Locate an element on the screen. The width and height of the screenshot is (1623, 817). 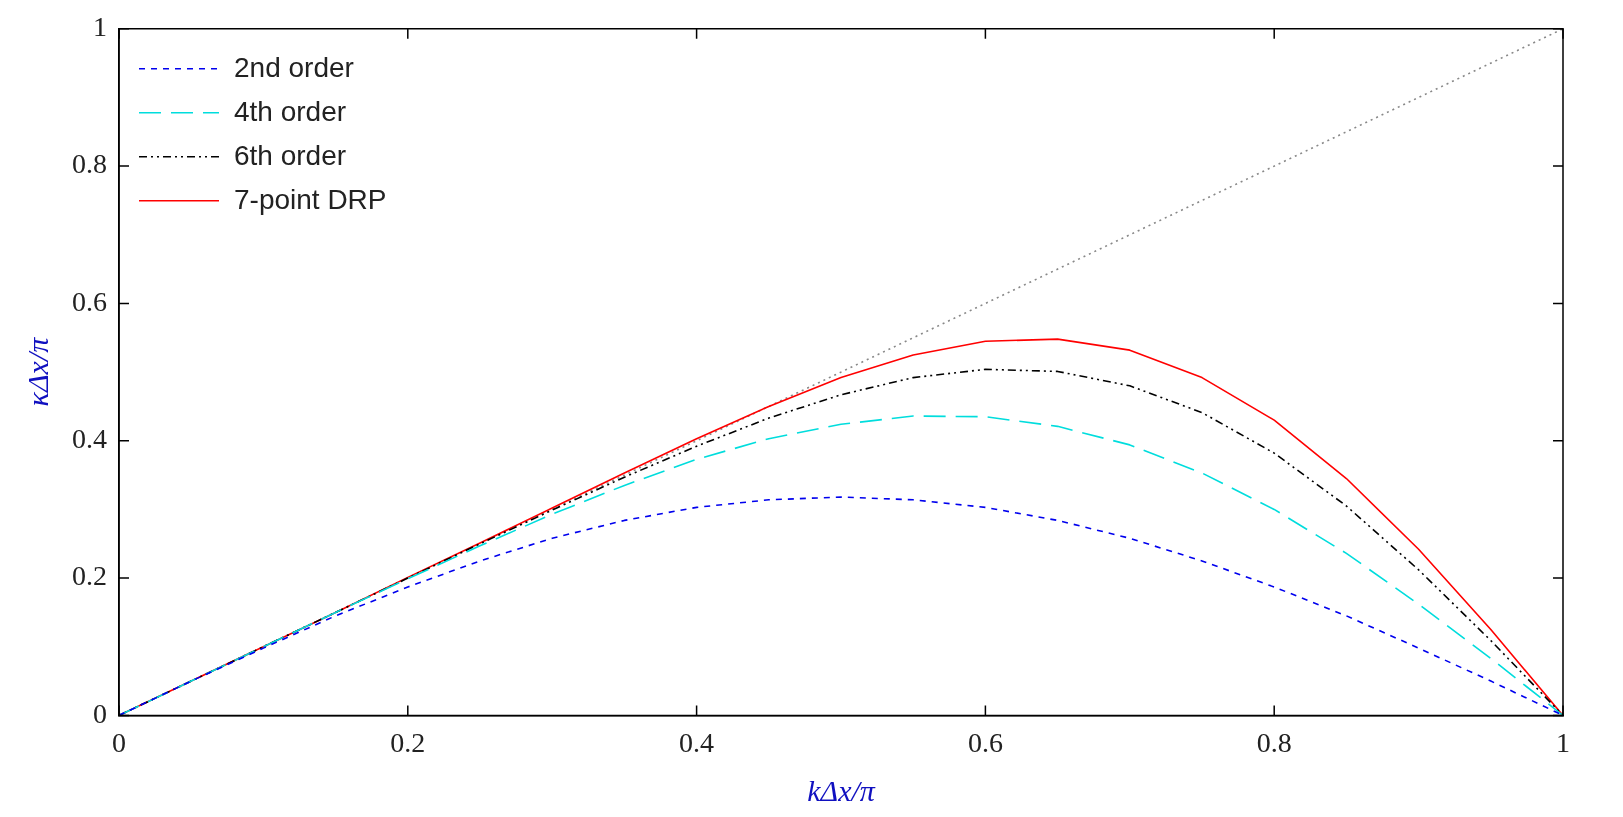
y-tick-label: 0.4 is located at coordinates (89, 439).